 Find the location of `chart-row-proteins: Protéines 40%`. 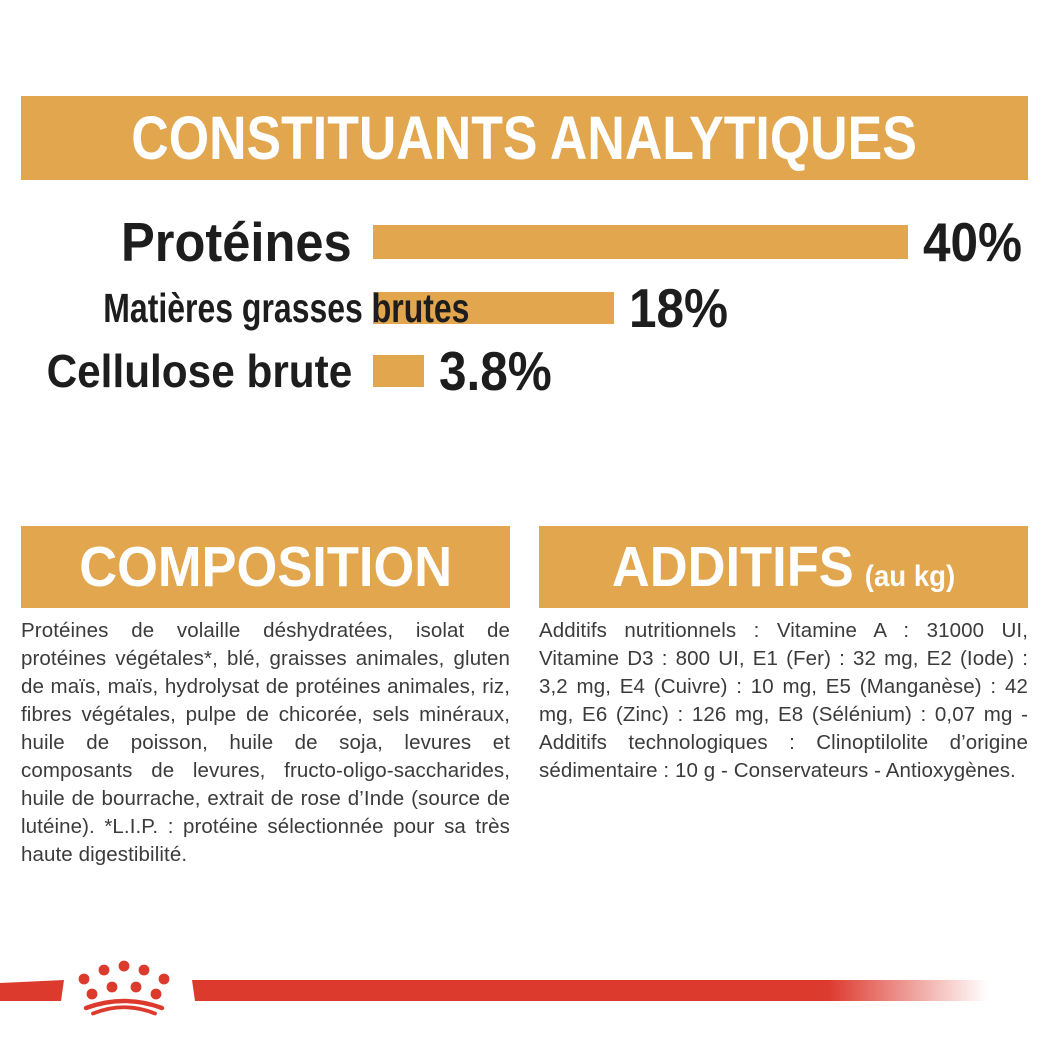

chart-row-proteins: Protéines 40% is located at coordinates (524, 242).